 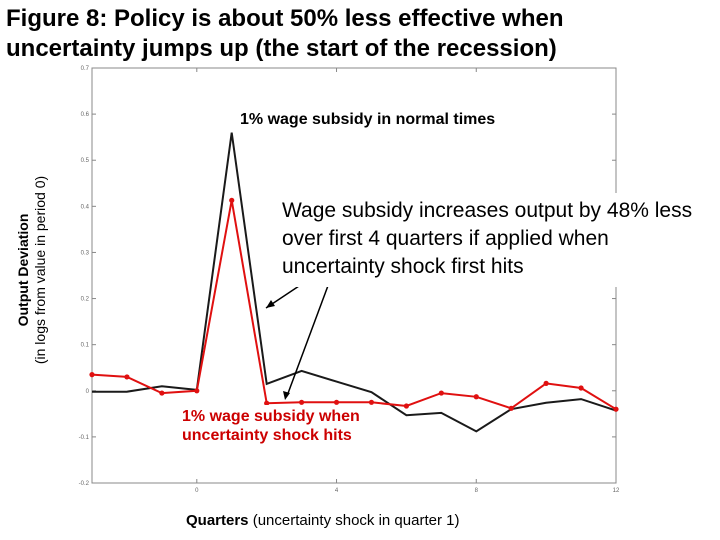 What do you see at coordinates (40, 270) in the screenshot?
I see `y-axis-label-rest: (in logs from value in period 0)` at bounding box center [40, 270].